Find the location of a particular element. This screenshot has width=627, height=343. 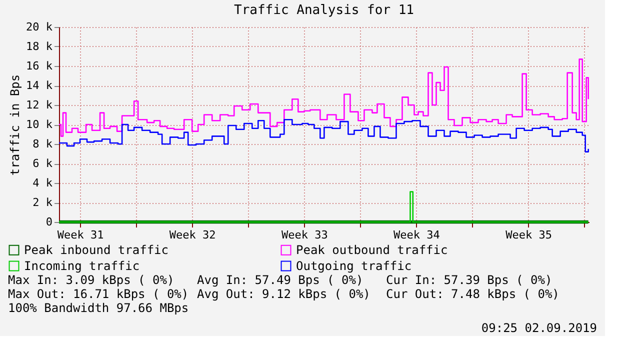

y-tick-label: 10 k is located at coordinates (39, 124).